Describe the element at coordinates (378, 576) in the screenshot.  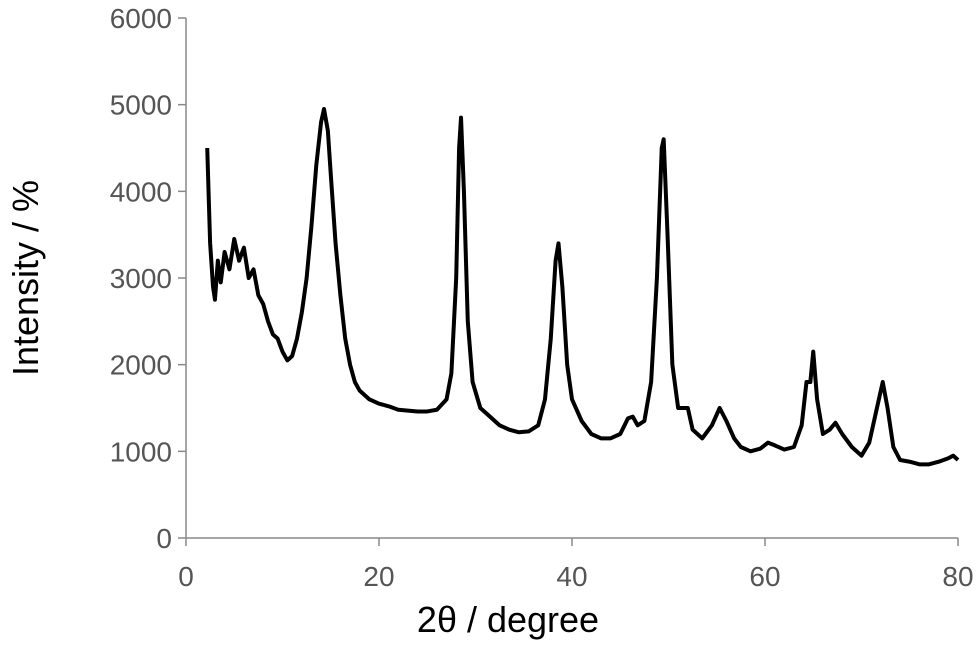
I see `x-tick-label: 20` at that location.